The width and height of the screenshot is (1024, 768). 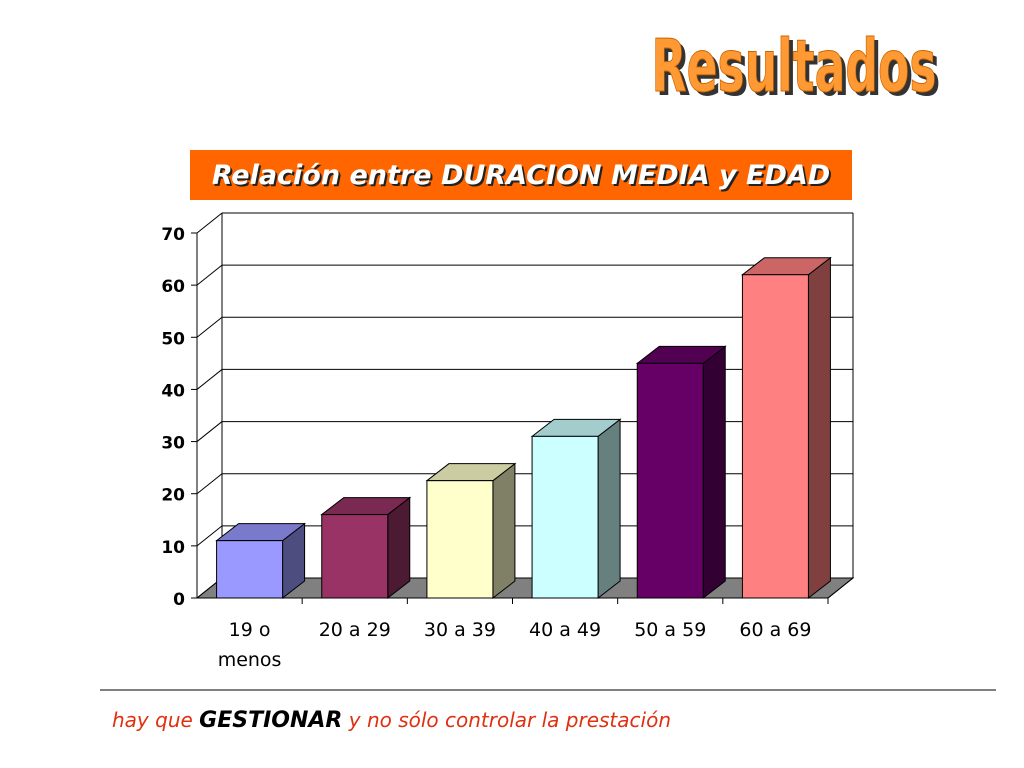 What do you see at coordinates (565, 630) in the screenshot?
I see `x-tick-label: 40 a 49` at bounding box center [565, 630].